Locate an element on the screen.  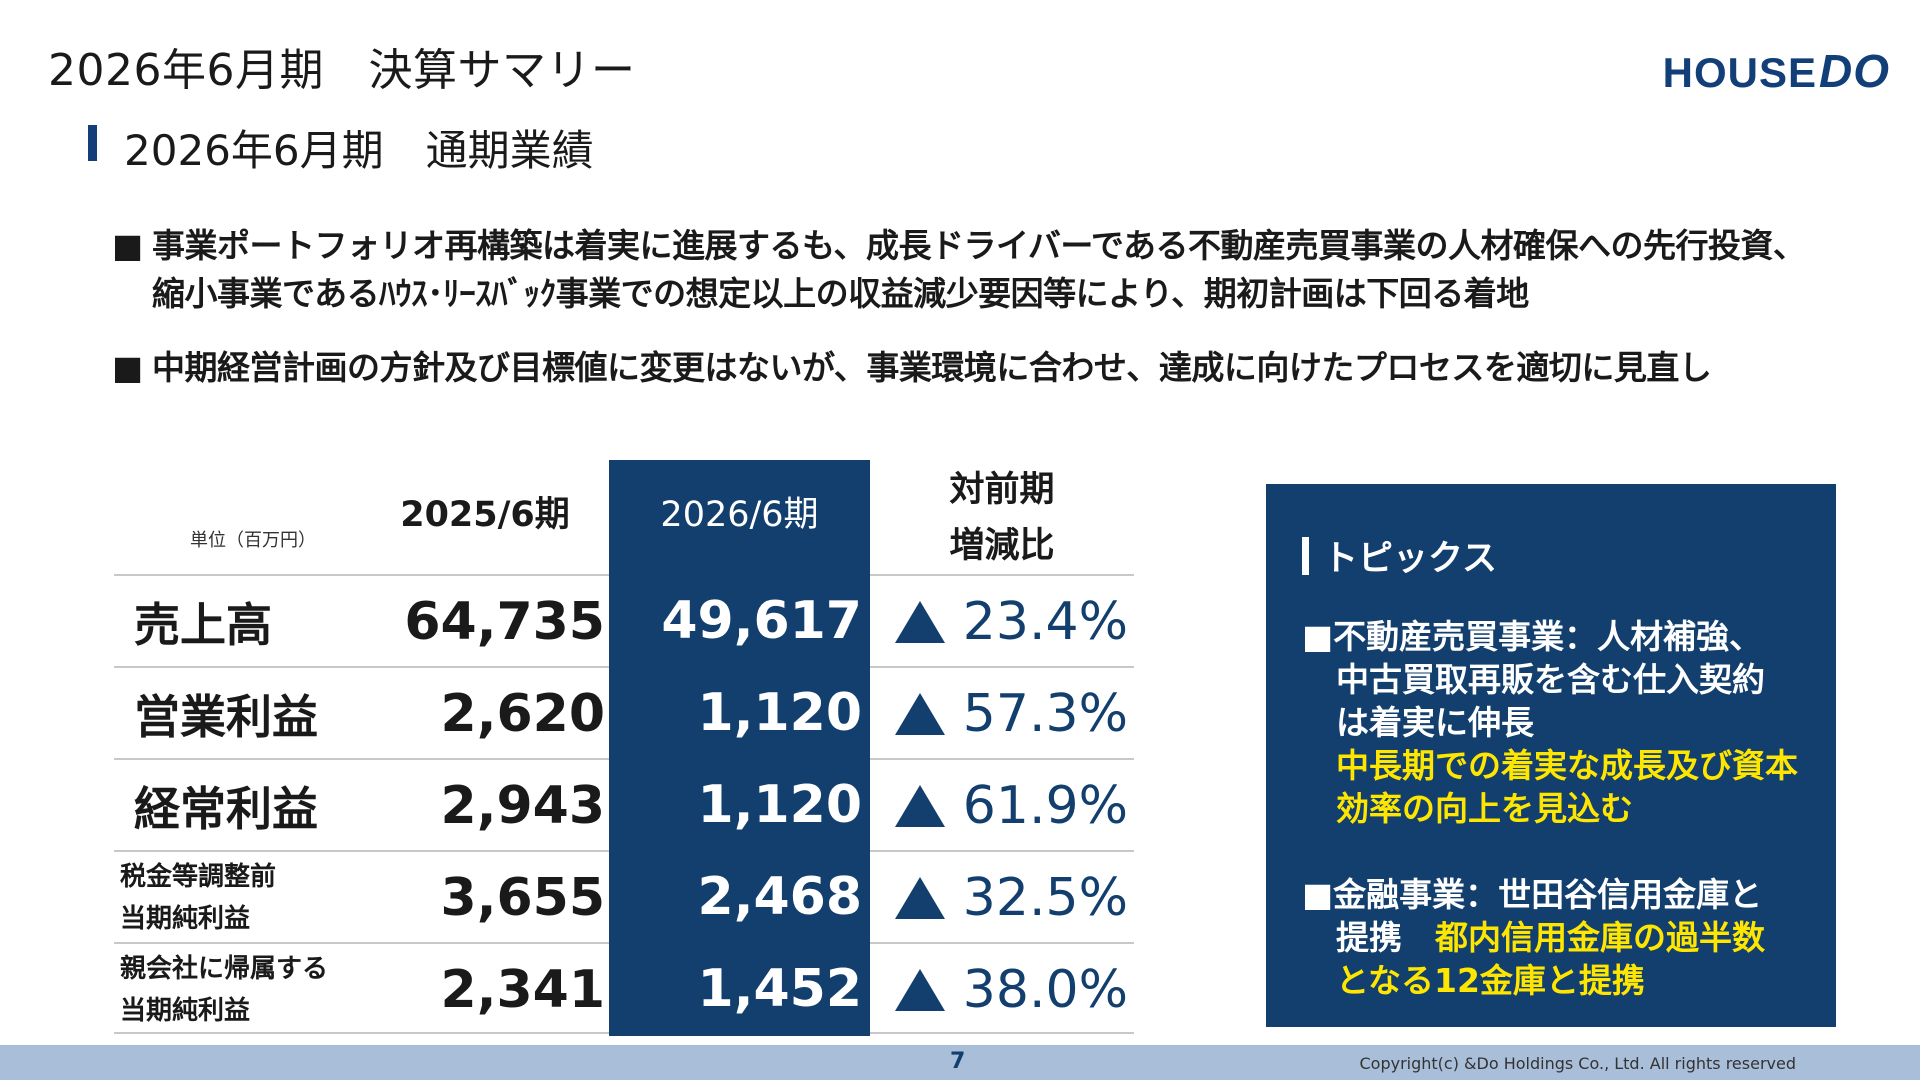
change-value: 38.0% is located at coordinates (1002, 990).